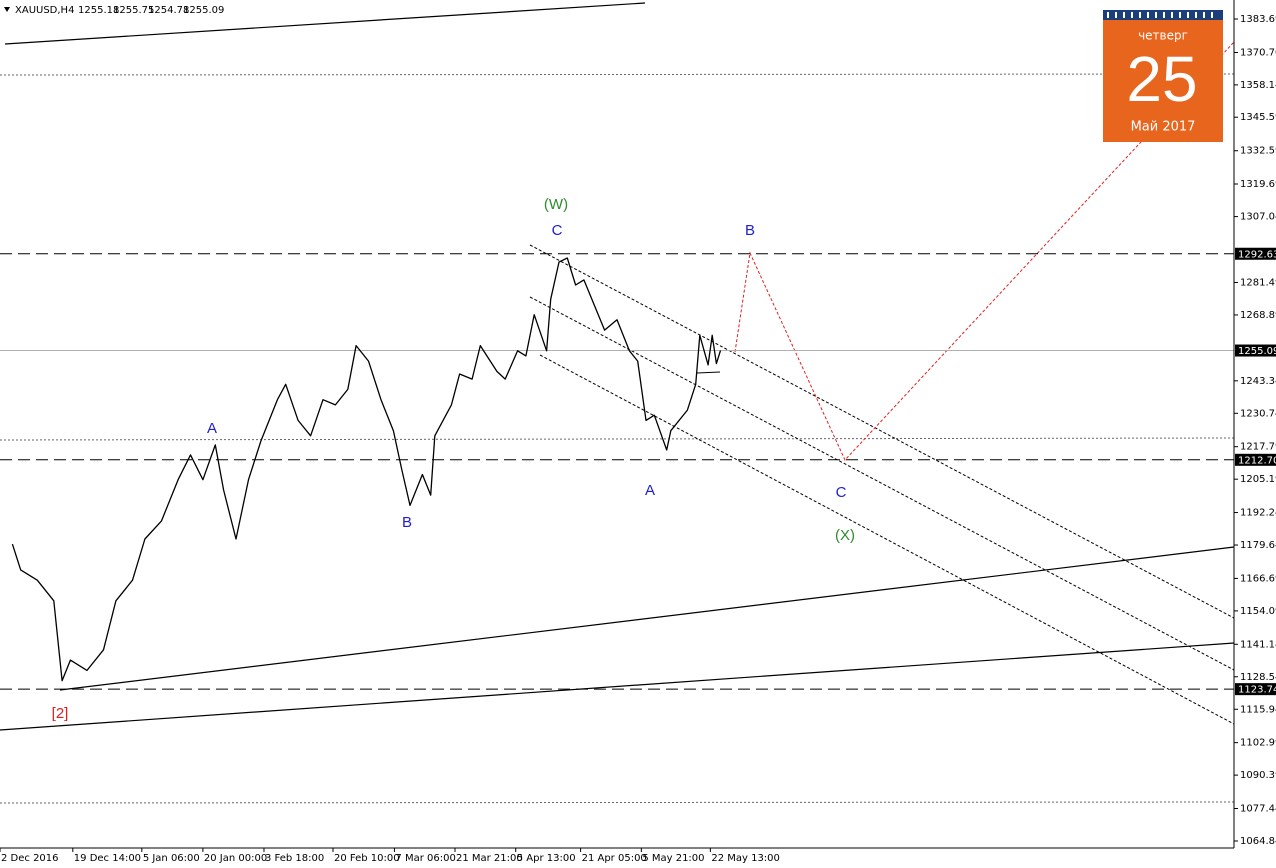  I want to click on x-tick-label: 21 Apr 05:00, so click(614, 858).